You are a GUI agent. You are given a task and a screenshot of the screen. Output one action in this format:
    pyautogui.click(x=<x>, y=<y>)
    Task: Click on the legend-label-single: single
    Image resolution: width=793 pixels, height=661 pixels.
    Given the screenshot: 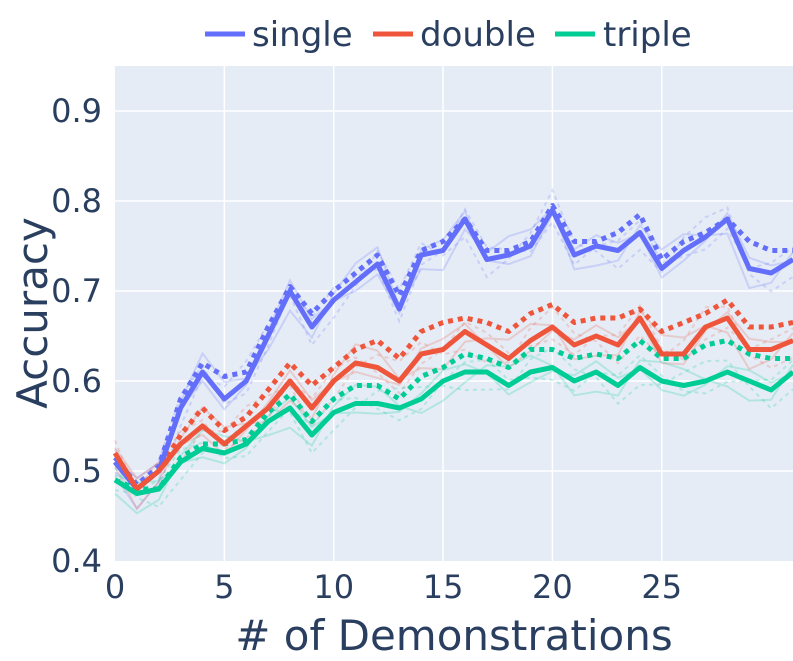 What is the action you would take?
    pyautogui.click(x=302, y=35)
    